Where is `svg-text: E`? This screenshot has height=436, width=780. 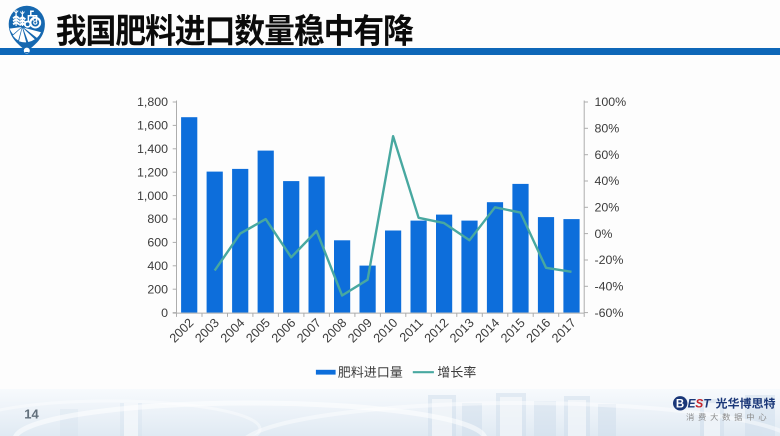
svg-text: E is located at coordinates (692, 404).